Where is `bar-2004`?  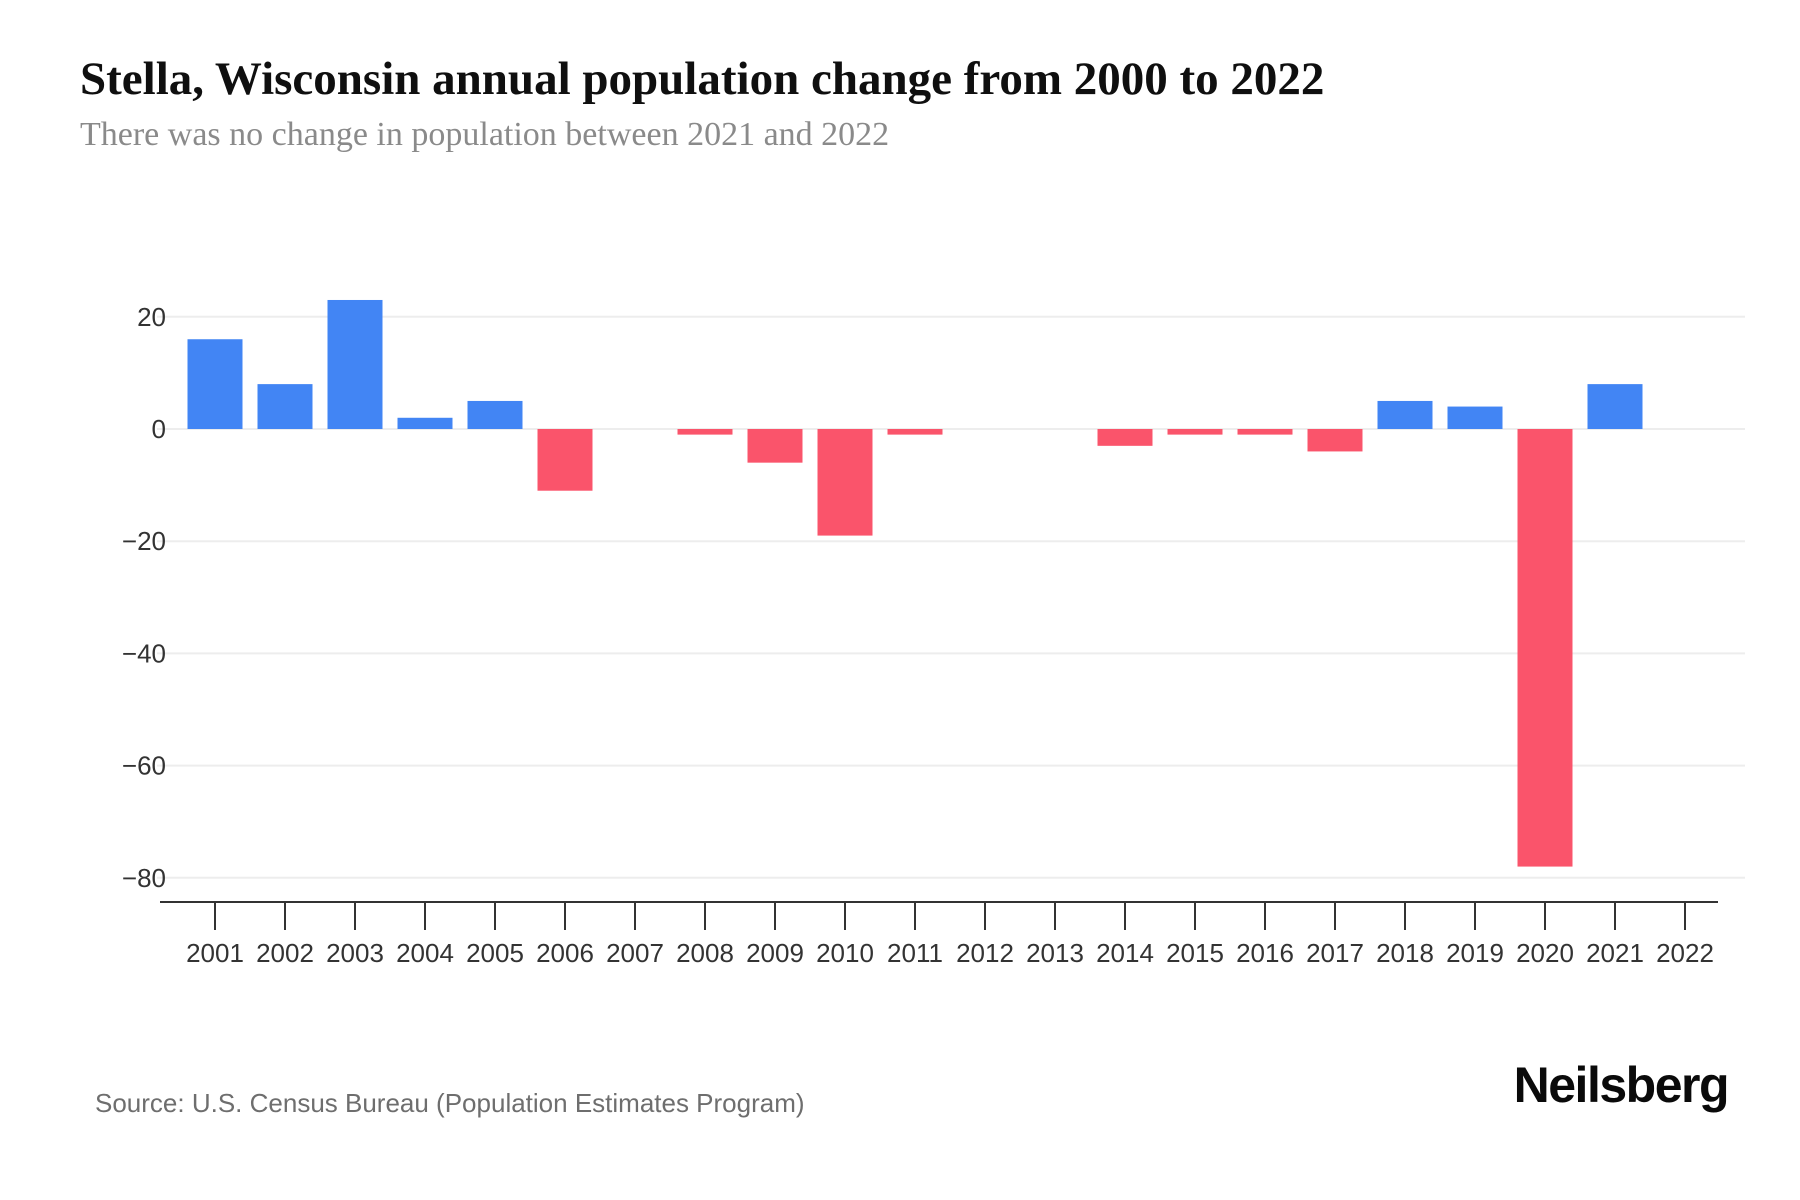
bar-2004 is located at coordinates (425, 423).